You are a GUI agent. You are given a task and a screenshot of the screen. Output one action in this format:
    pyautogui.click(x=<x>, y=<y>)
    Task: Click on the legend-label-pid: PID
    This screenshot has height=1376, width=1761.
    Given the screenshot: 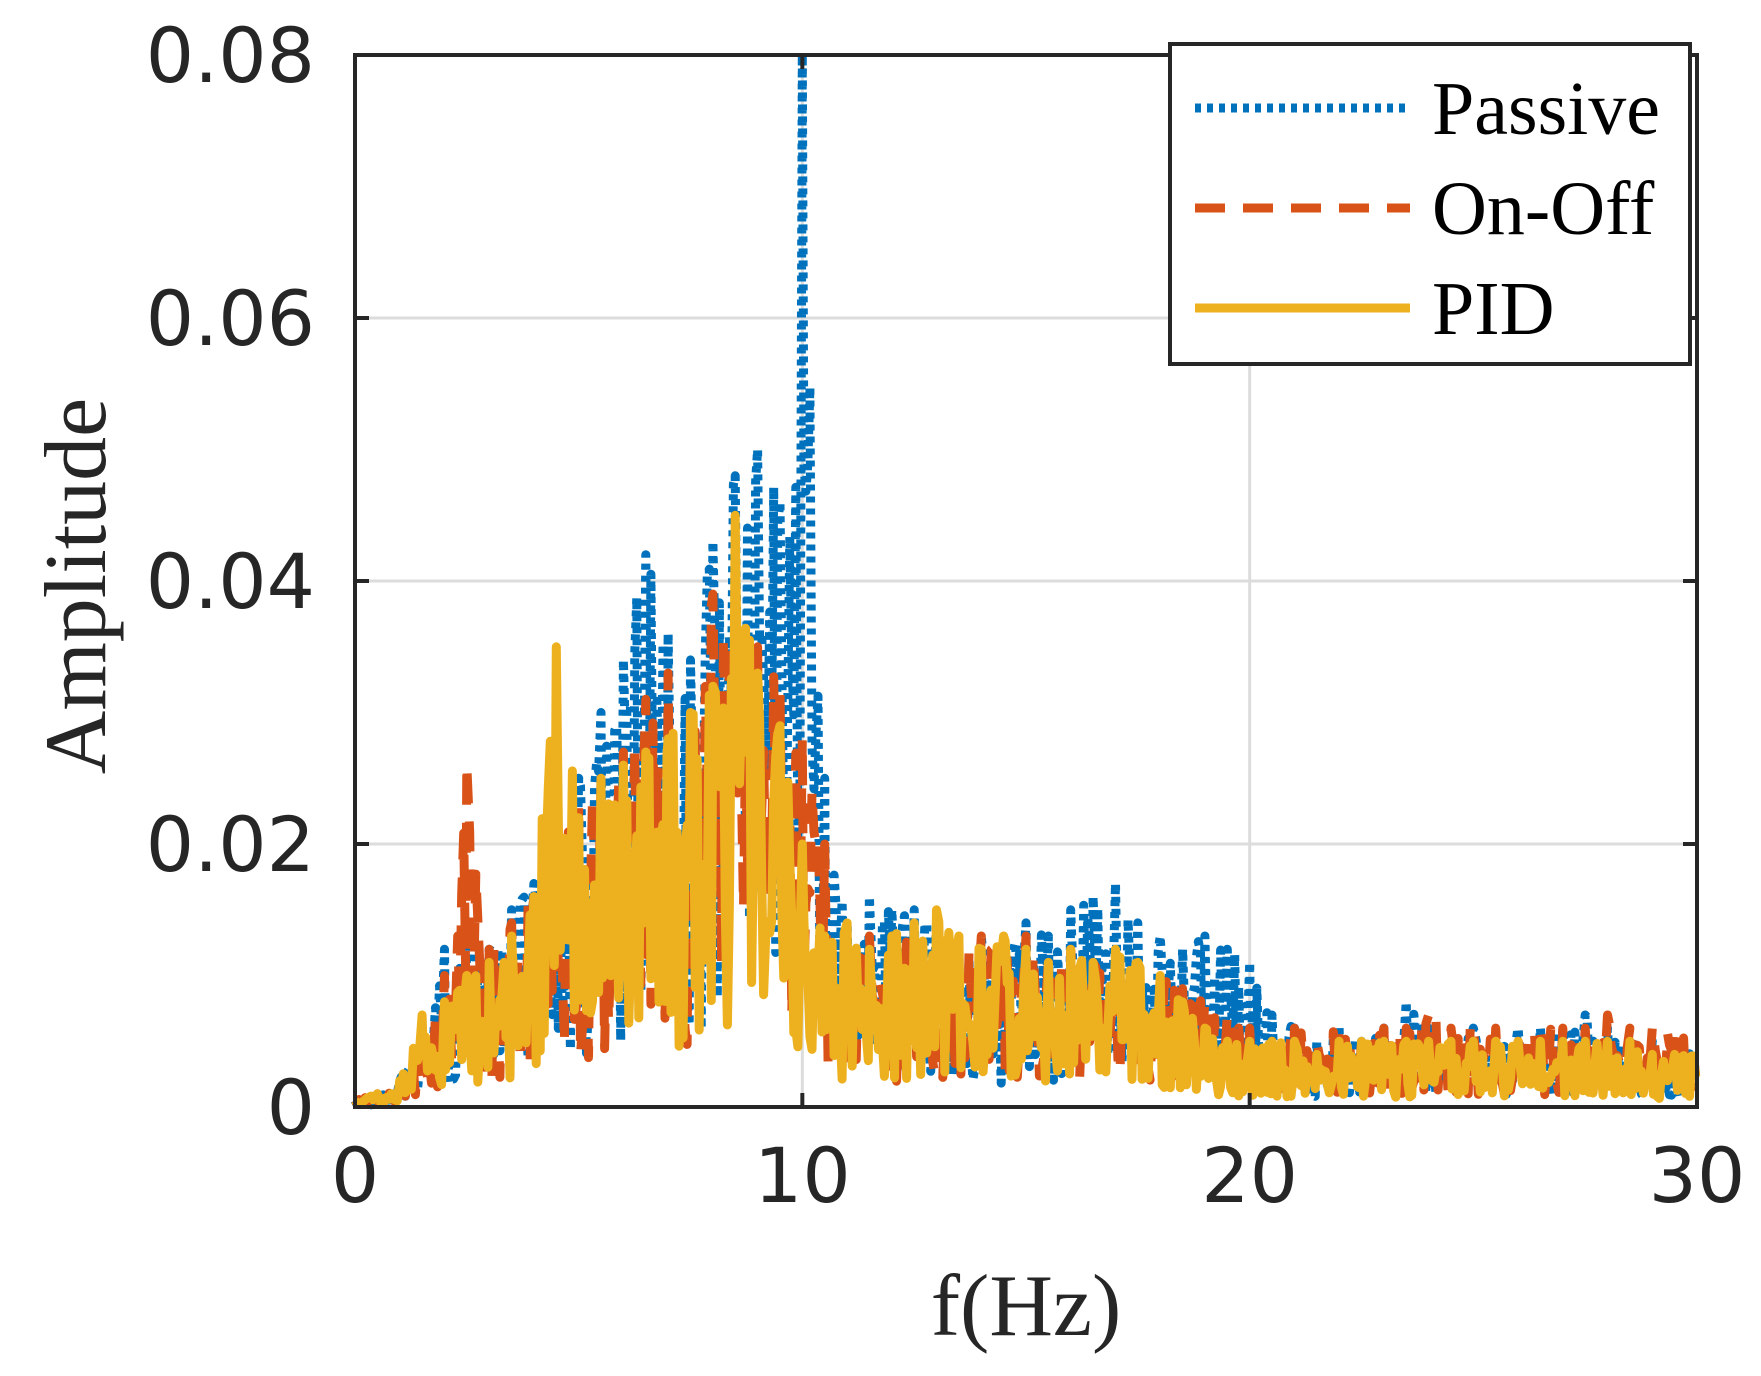 What is the action you would take?
    pyautogui.click(x=1493, y=309)
    